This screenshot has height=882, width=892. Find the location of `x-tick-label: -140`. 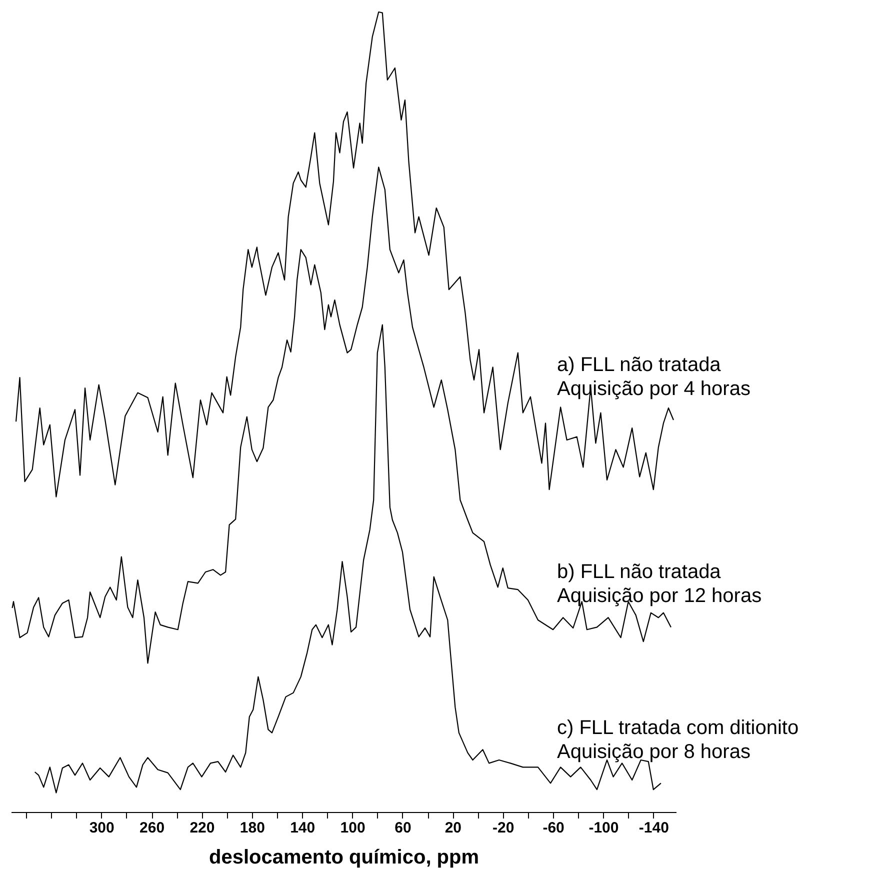

x-tick-label: -140 is located at coordinates (653, 828).